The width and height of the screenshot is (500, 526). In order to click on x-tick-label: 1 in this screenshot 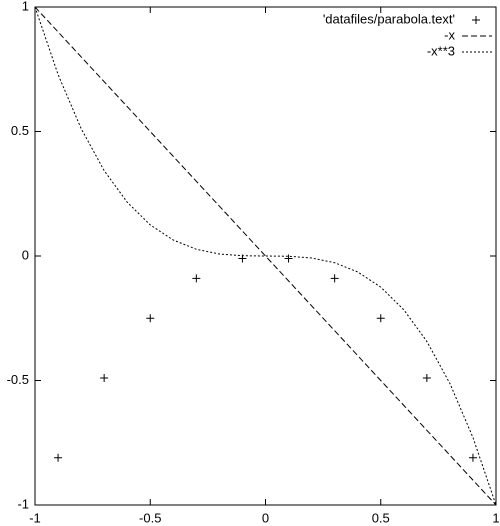, I will do `click(495, 517)`.